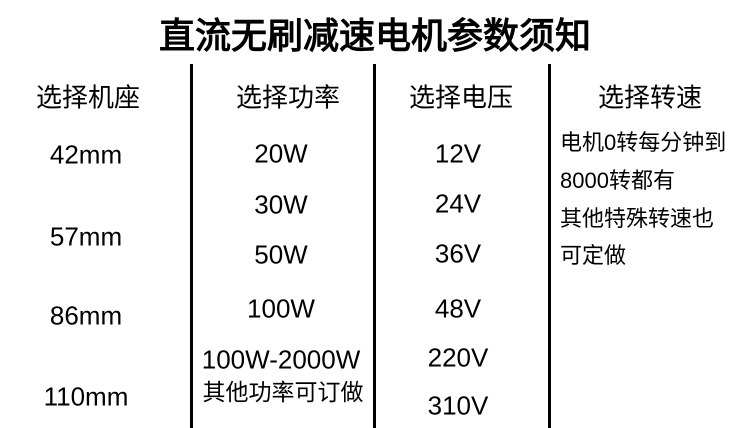 The height and width of the screenshot is (428, 750). Describe the element at coordinates (637, 218) in the screenshot. I see `speed-note-line-3: 其他特殊转速也` at that location.